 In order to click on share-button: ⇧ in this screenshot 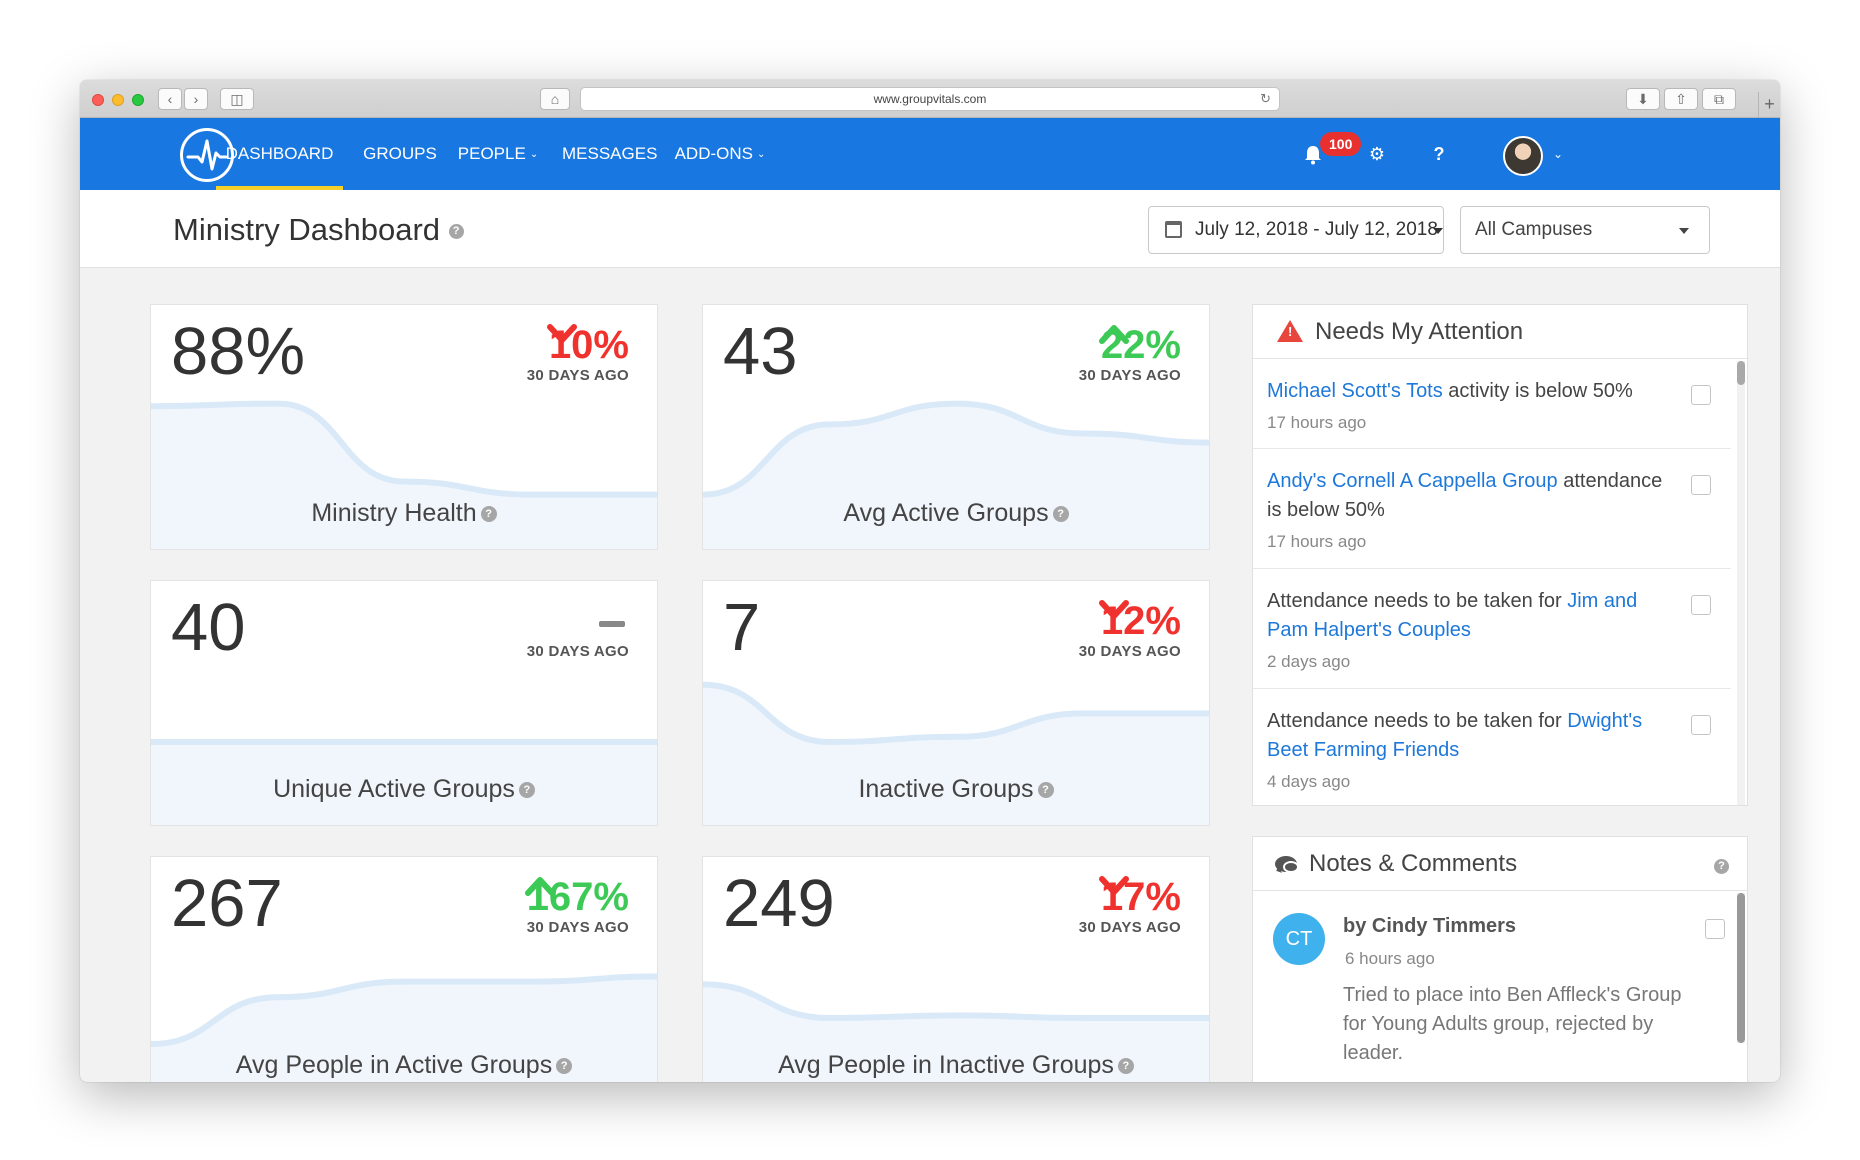, I will do `click(1681, 99)`.